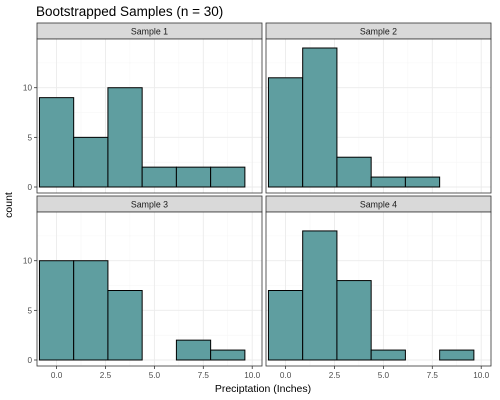  Describe the element at coordinates (149, 205) in the screenshot. I see `facet-strip-label: Sample 3` at that location.